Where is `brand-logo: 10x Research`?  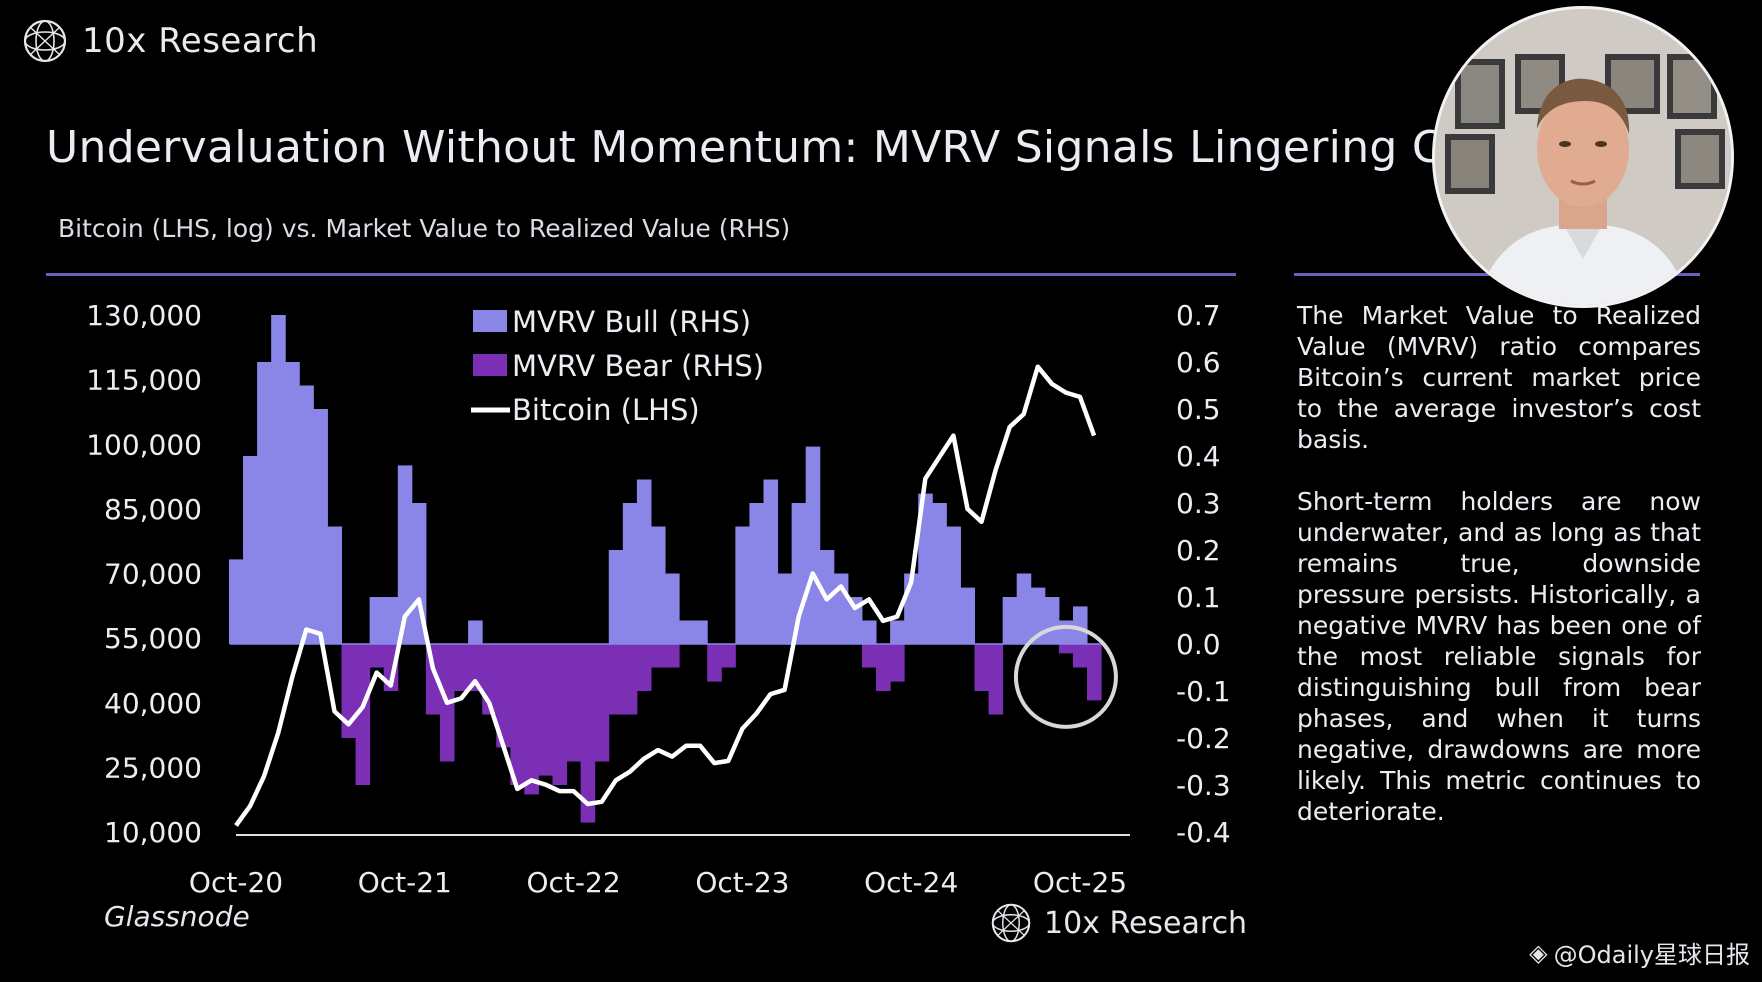
brand-logo: 10x Research is located at coordinates (170, 41).